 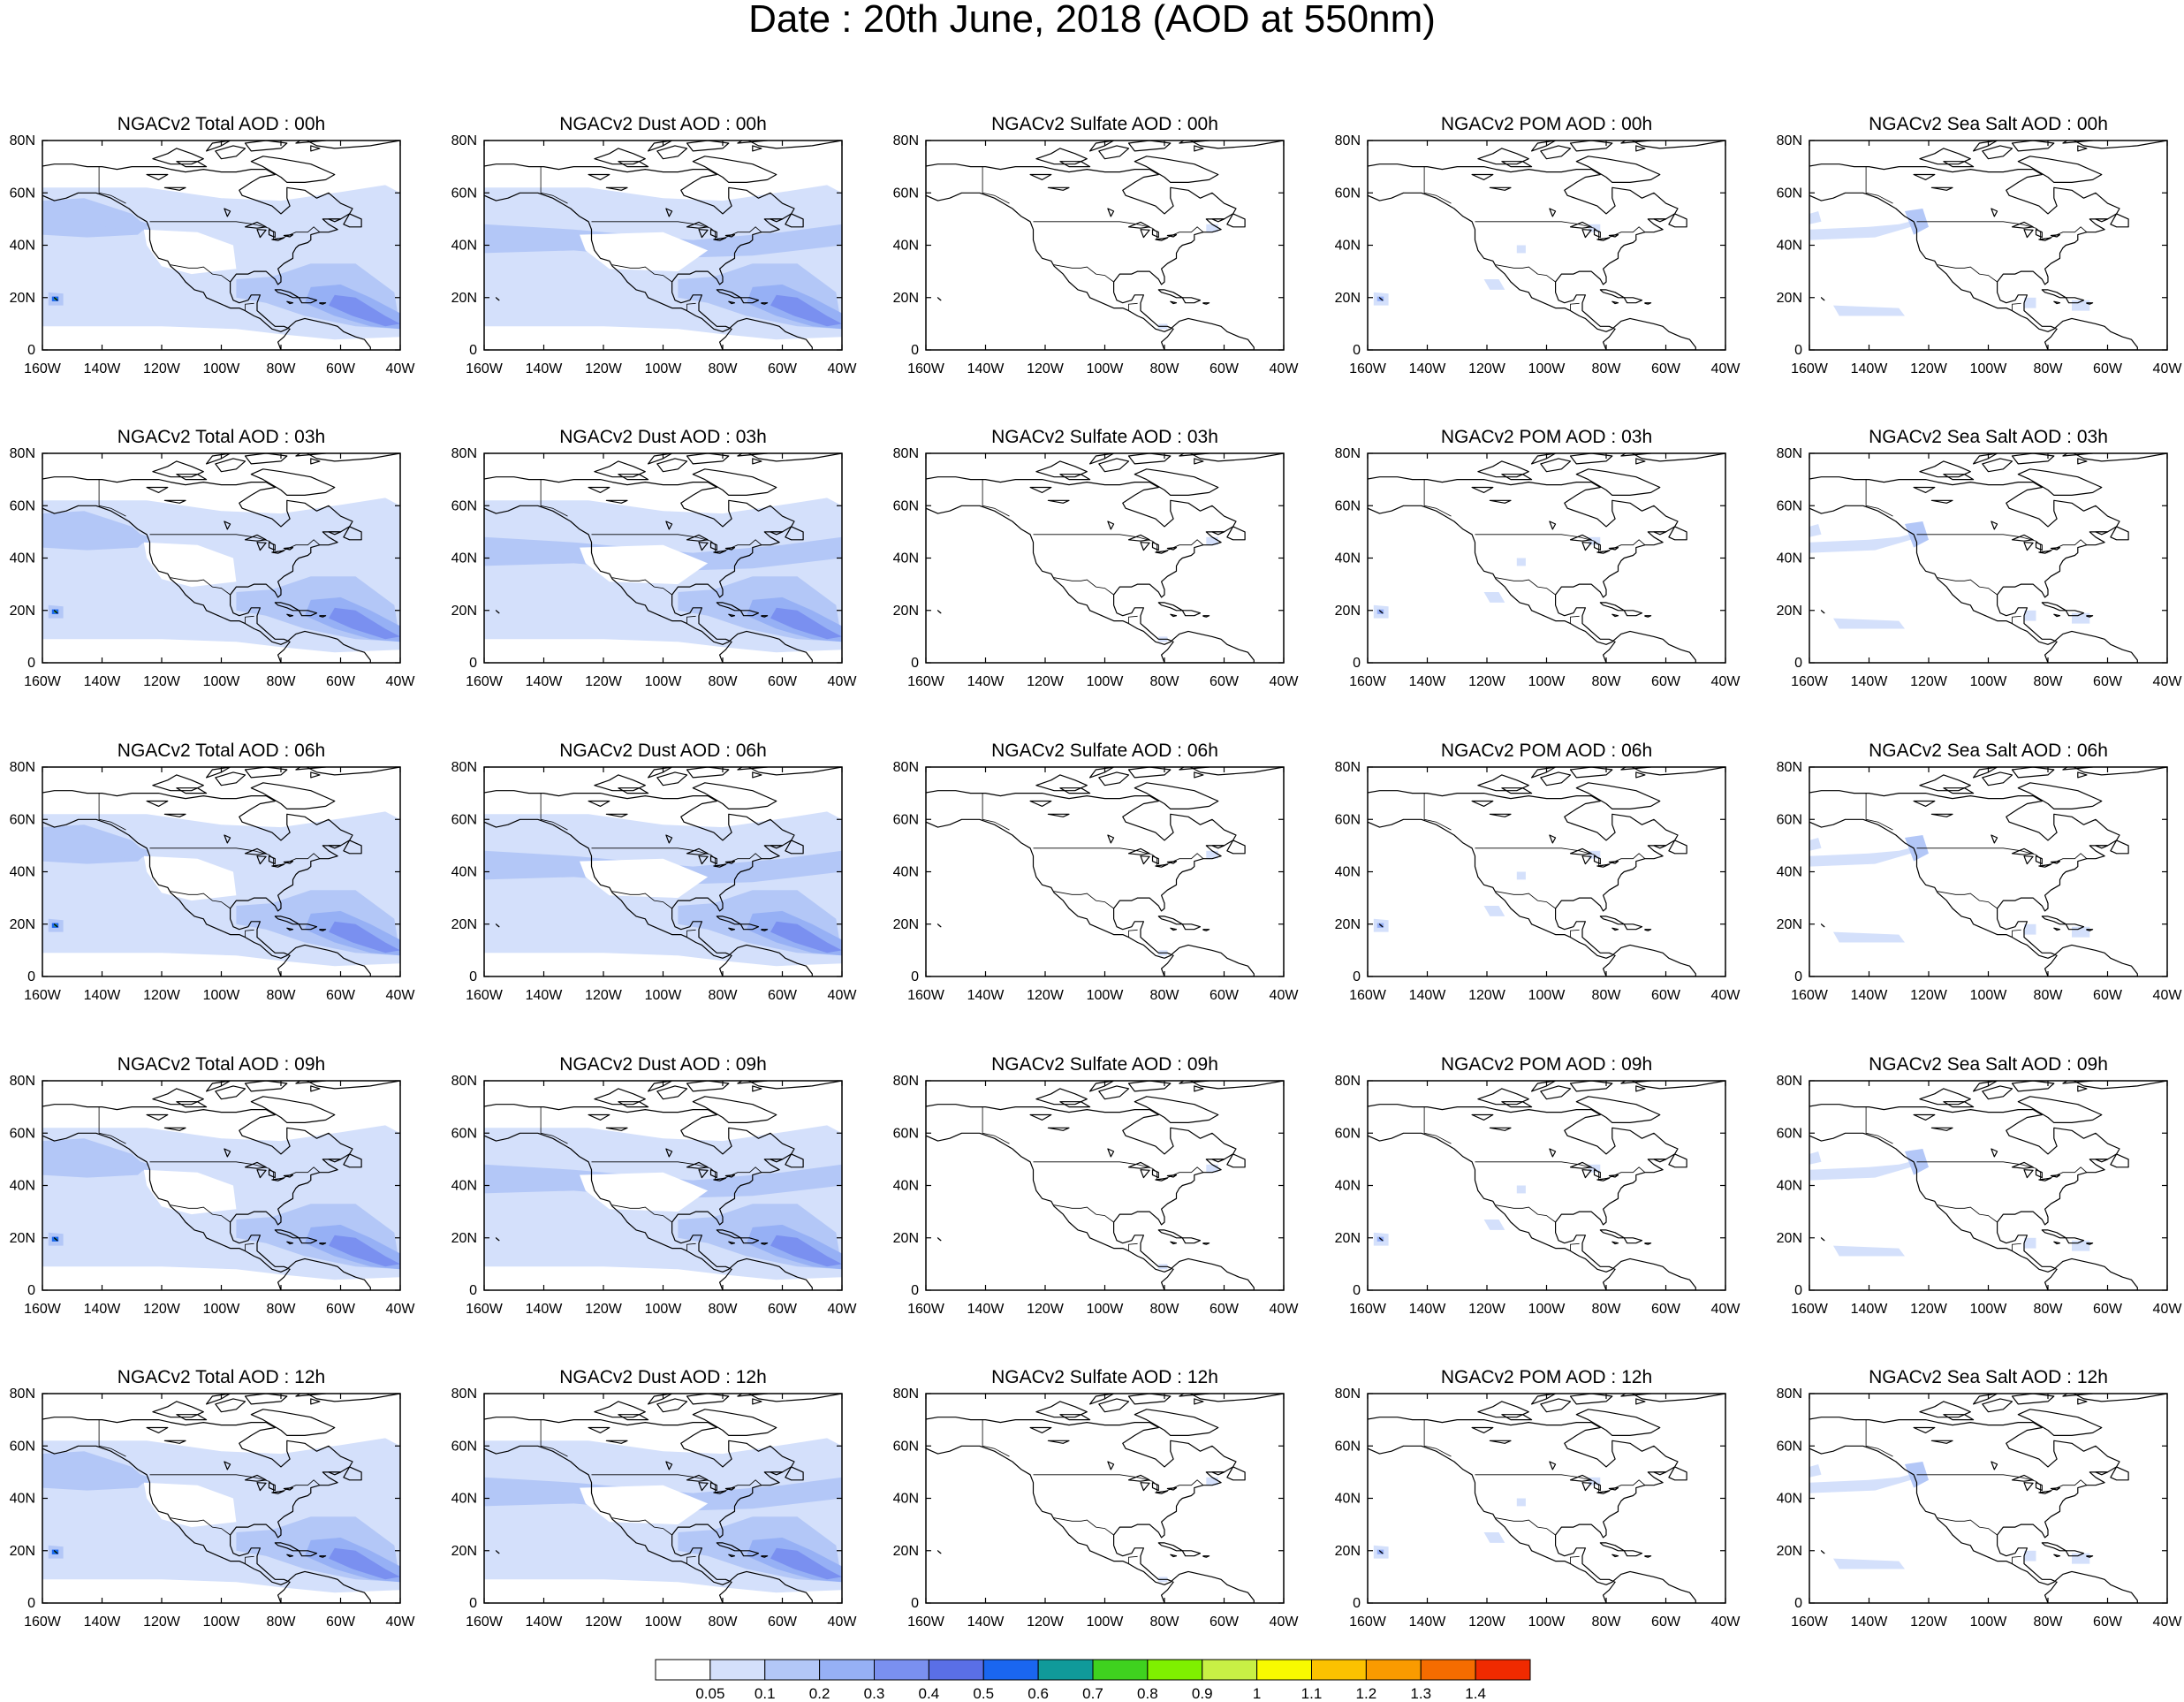 What do you see at coordinates (1988, 124) in the screenshot?
I see `panel-title: NGACv2 Sea Salt AOD : 00h` at bounding box center [1988, 124].